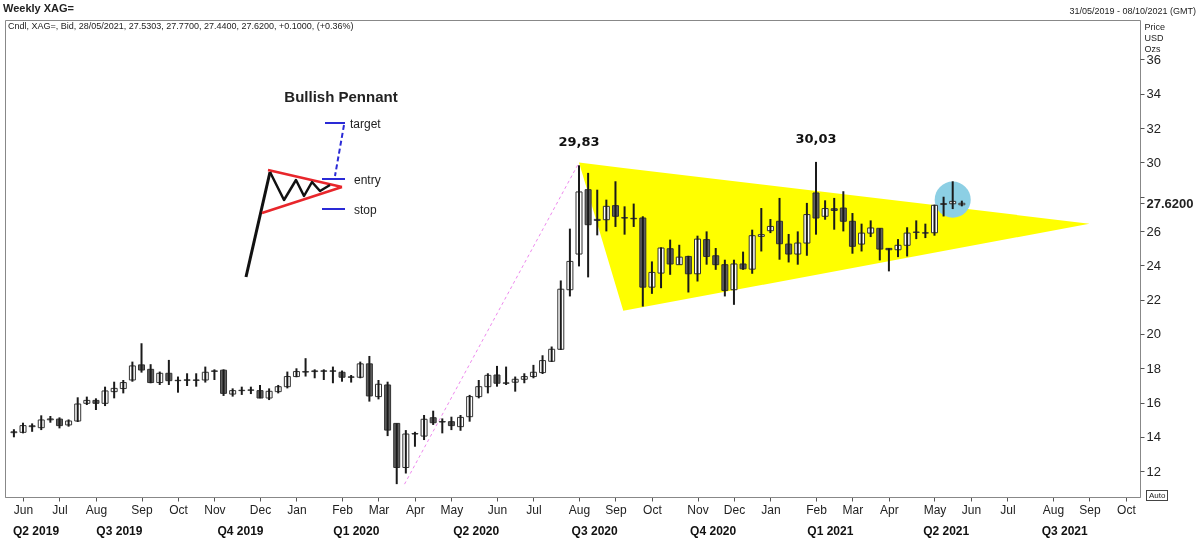 This screenshot has width=1200, height=554. I want to click on y-tick-label: 20, so click(1153, 334).